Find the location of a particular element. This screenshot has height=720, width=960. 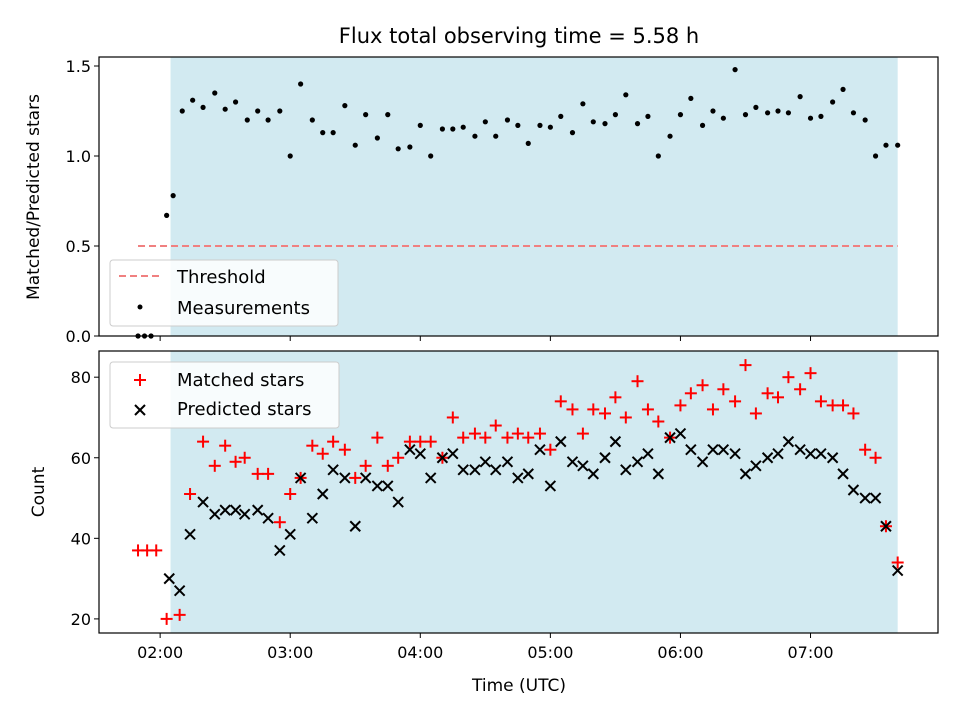

x-tick-label: 04:00 is located at coordinates (420, 652).